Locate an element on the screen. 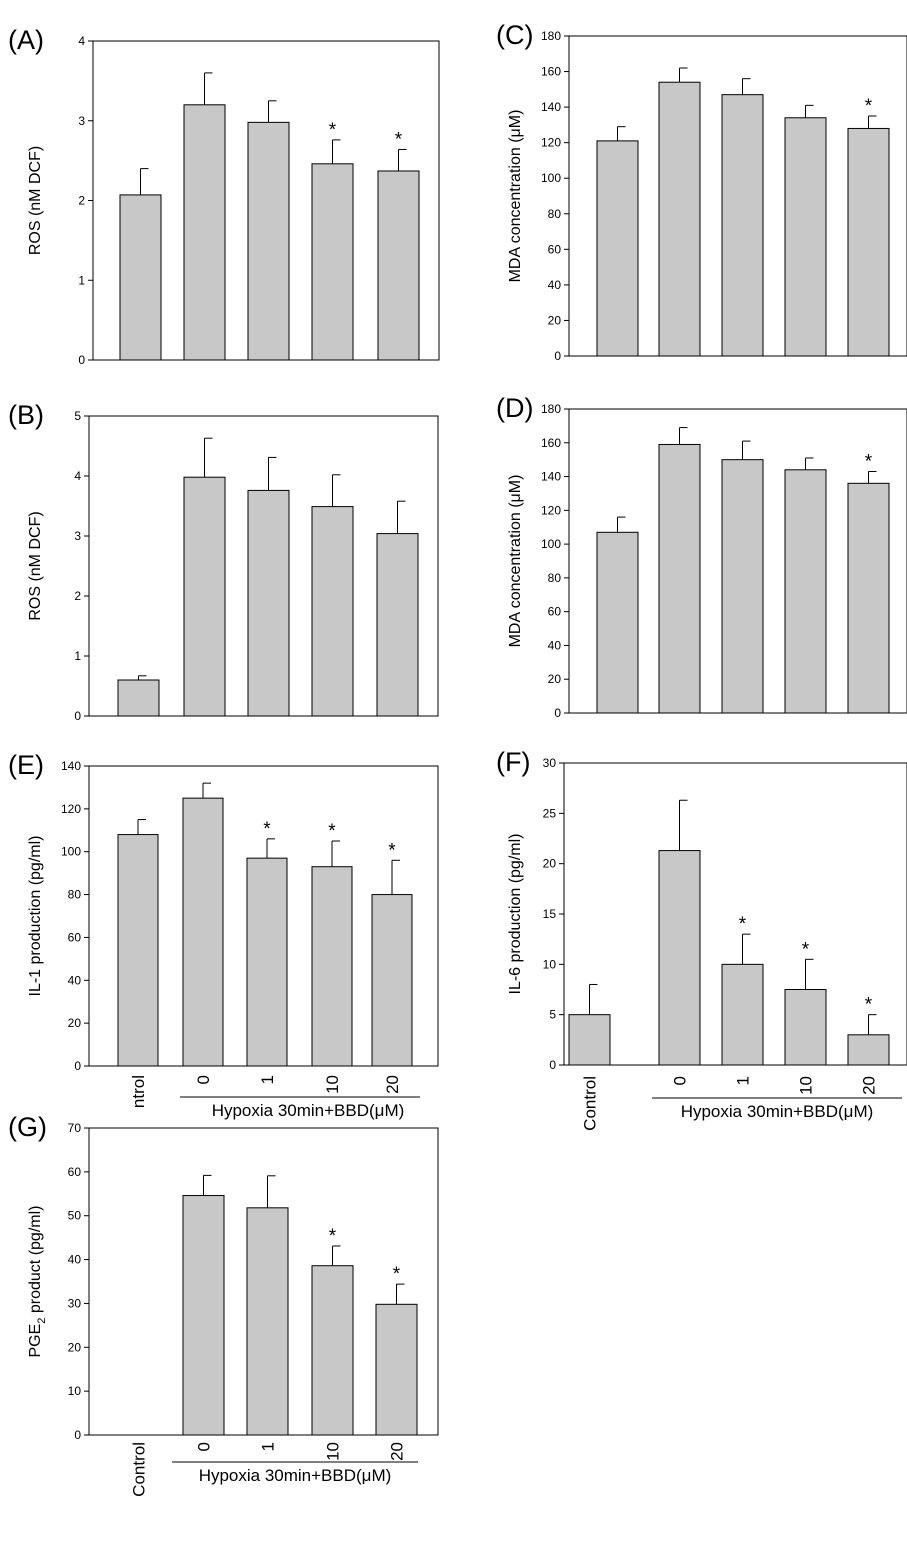 Image resolution: width=907 pixels, height=1542 pixels. panel-letter: (C) is located at coordinates (514, 35).